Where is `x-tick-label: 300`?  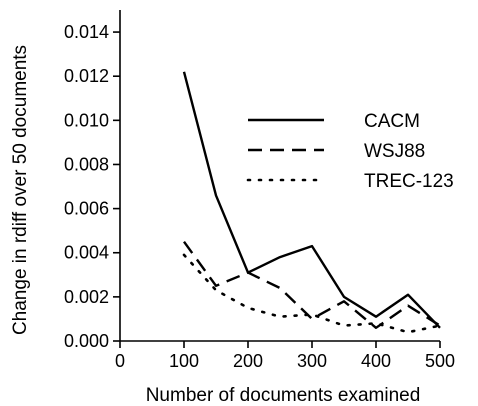
x-tick-label: 300 is located at coordinates (312, 361).